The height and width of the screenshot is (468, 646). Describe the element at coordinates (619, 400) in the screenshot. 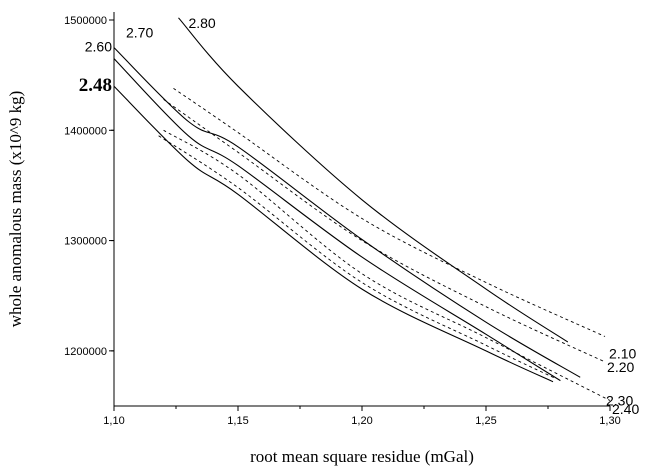

I see `curve-label-2-30: 2.30` at that location.